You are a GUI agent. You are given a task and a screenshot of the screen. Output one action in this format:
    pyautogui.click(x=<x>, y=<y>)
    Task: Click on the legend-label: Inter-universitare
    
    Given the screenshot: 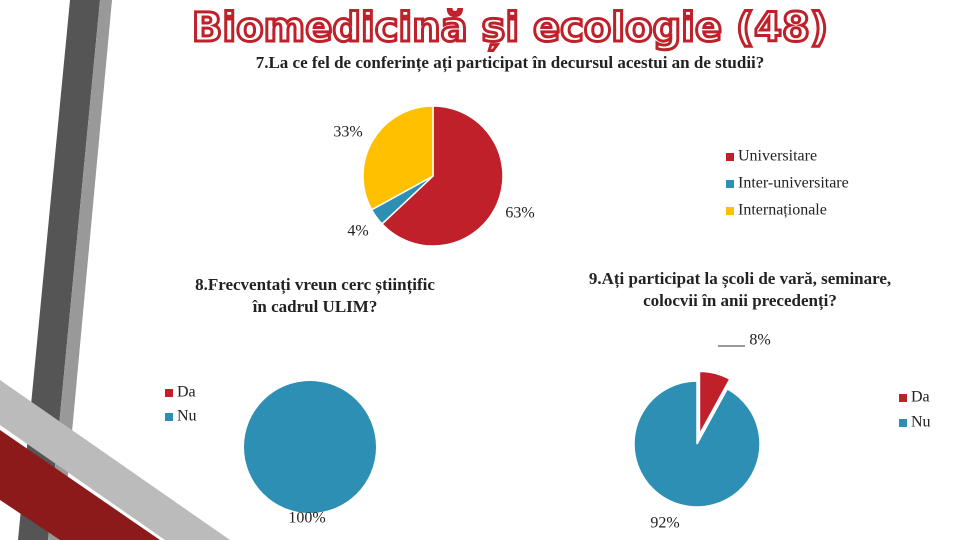 What is the action you would take?
    pyautogui.click(x=793, y=183)
    